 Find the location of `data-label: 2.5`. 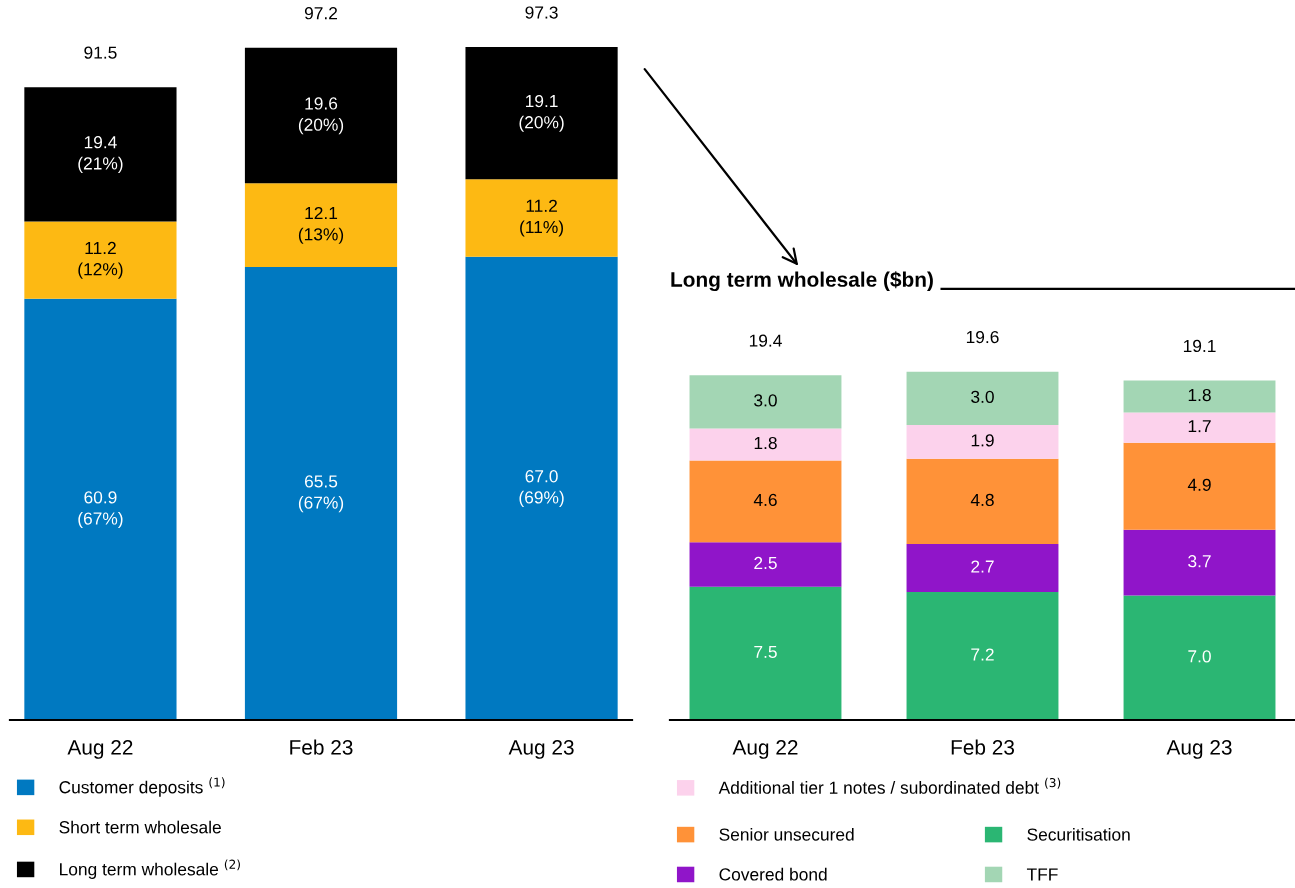

data-label: 2.5 is located at coordinates (765, 563).